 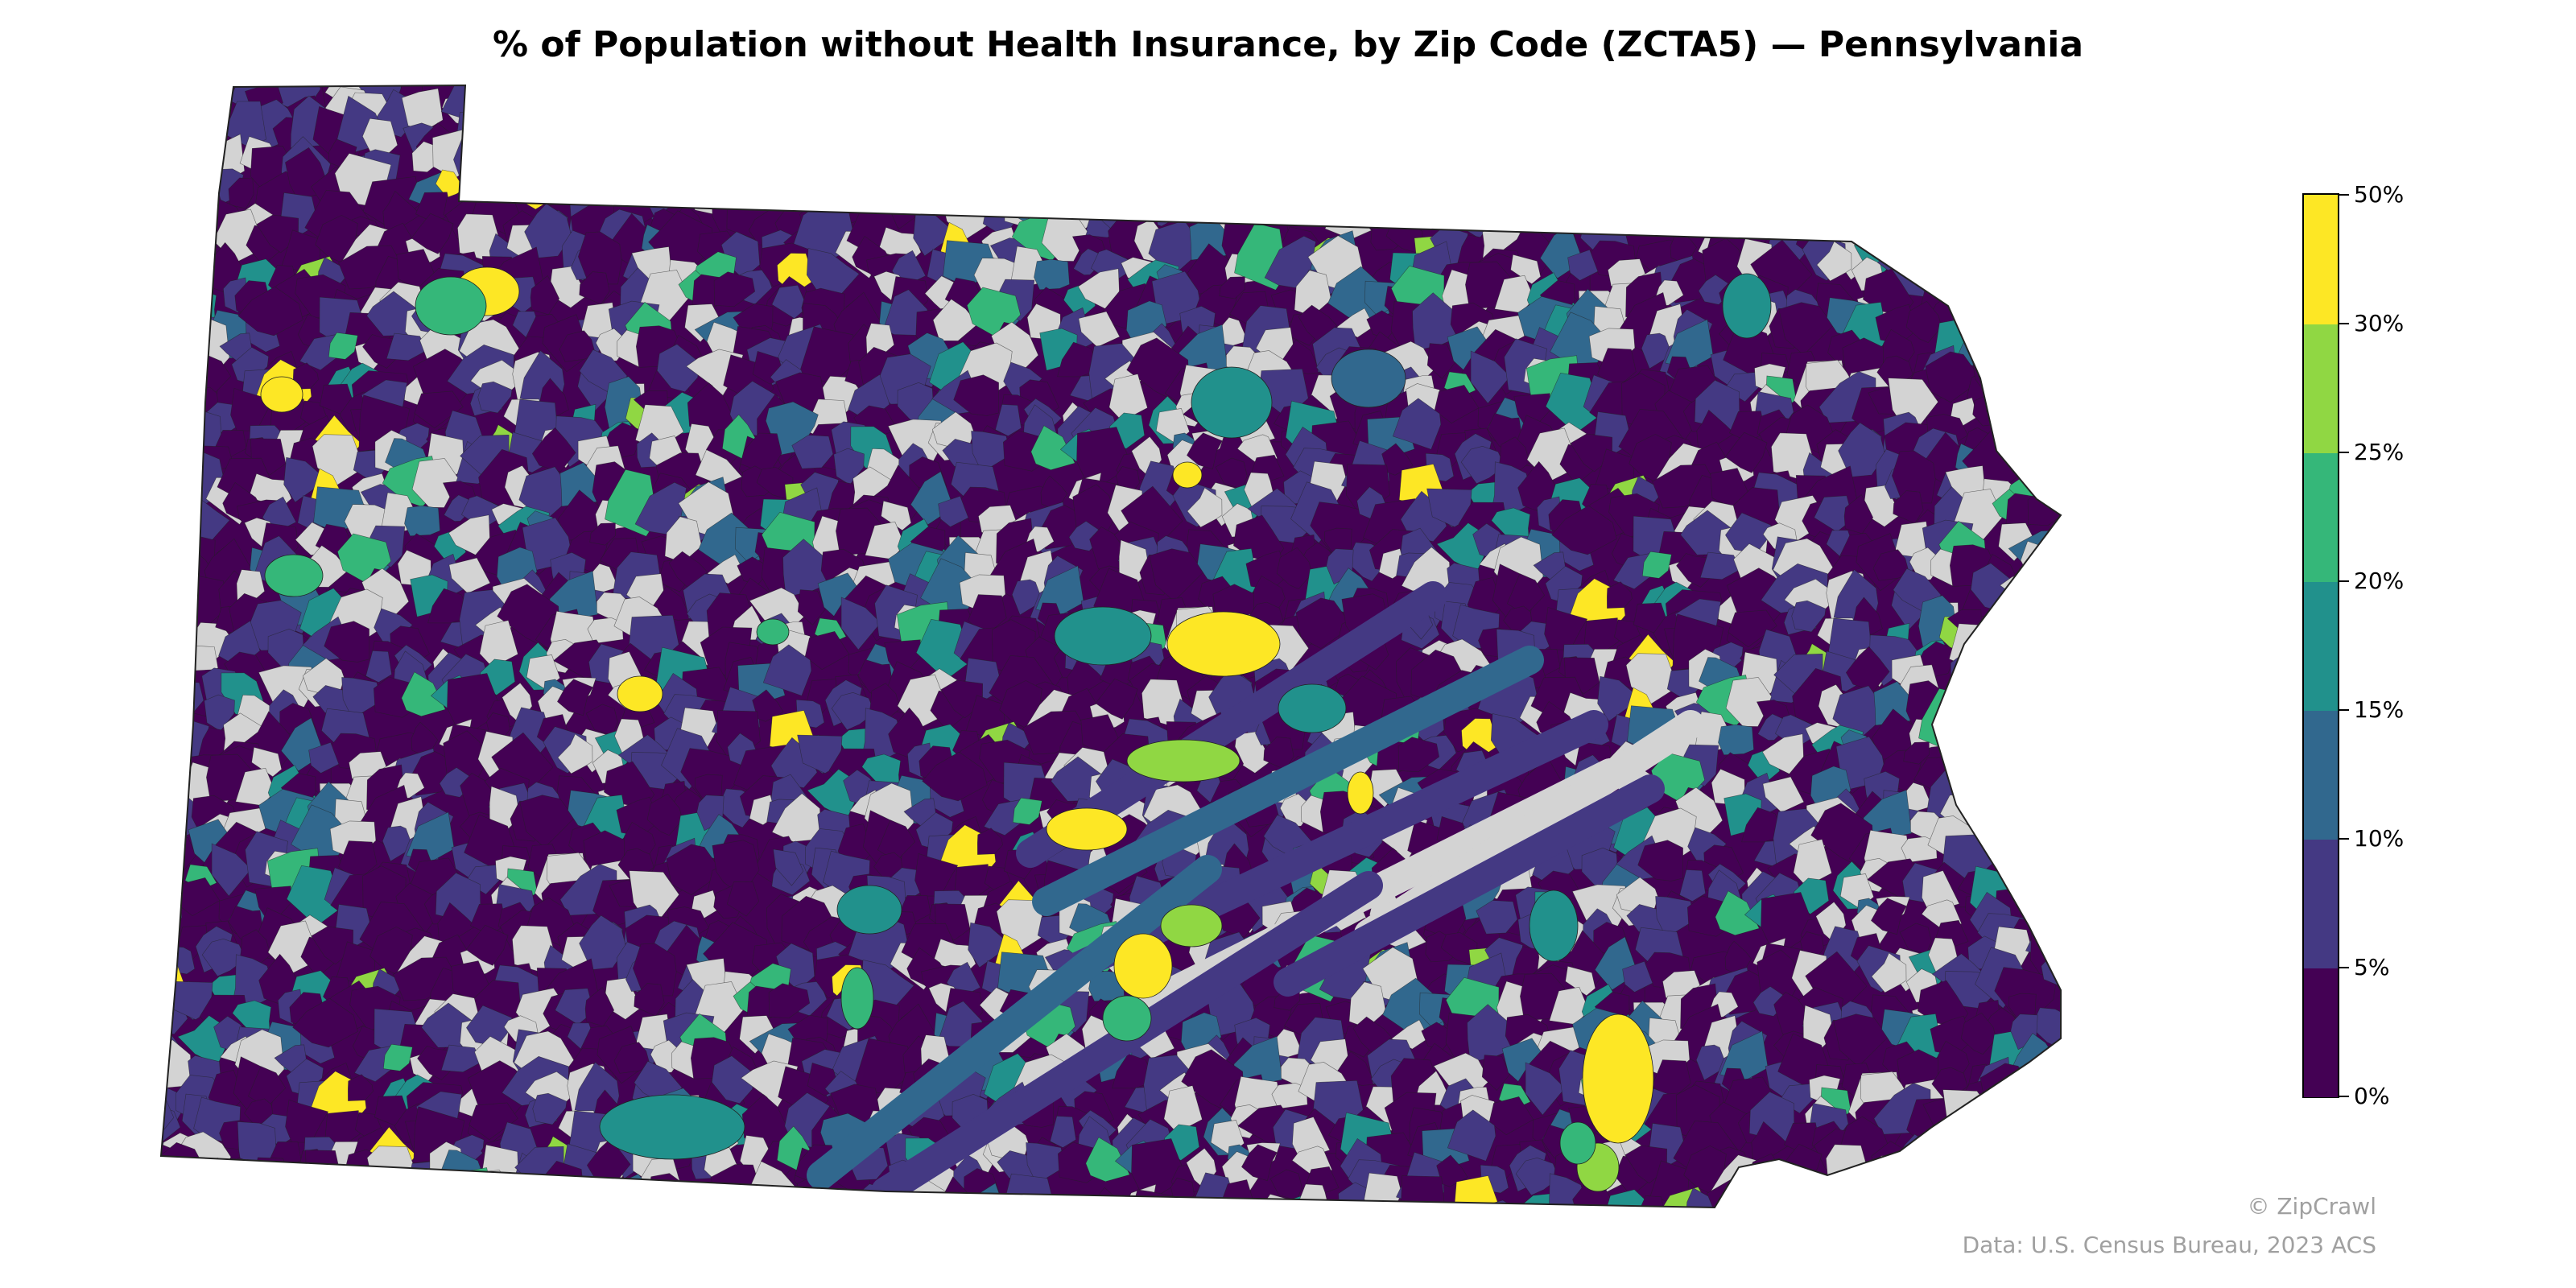 I want to click on colorbar-band, so click(x=2321, y=388).